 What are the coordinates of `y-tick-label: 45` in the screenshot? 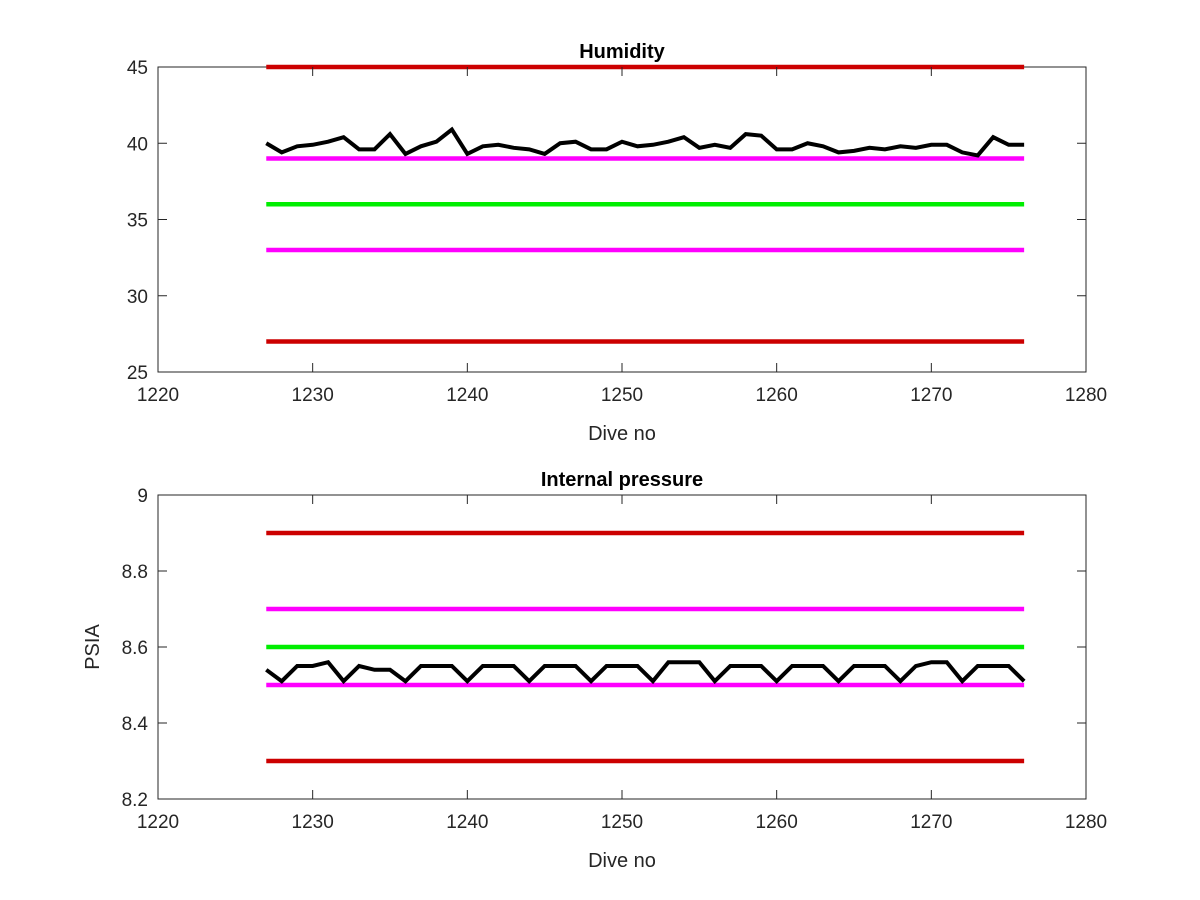 It's located at (137, 68).